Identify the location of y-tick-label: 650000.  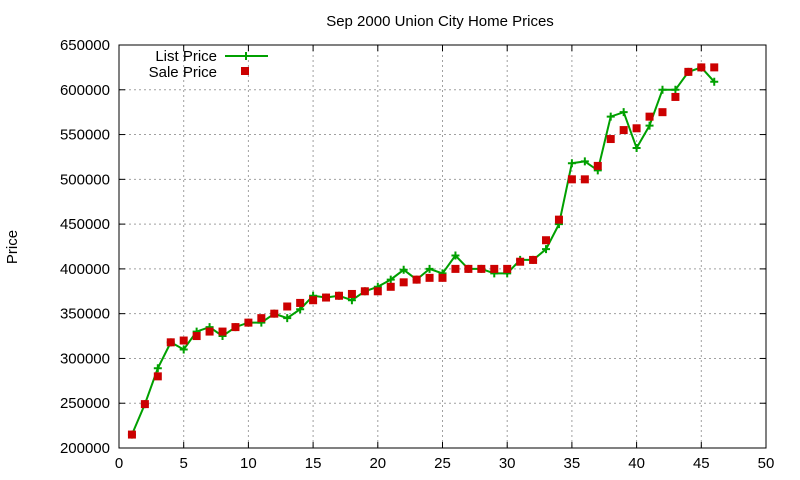
(85, 45).